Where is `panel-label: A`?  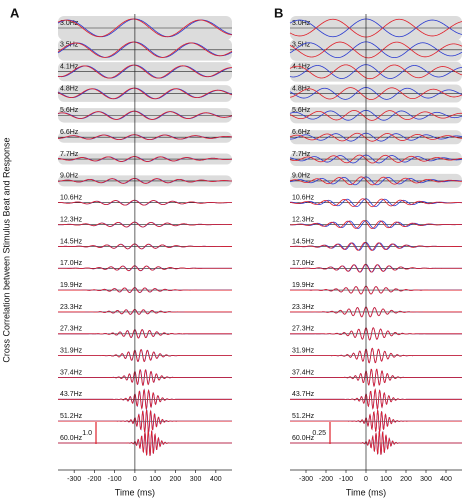 panel-label: A is located at coordinates (15, 12).